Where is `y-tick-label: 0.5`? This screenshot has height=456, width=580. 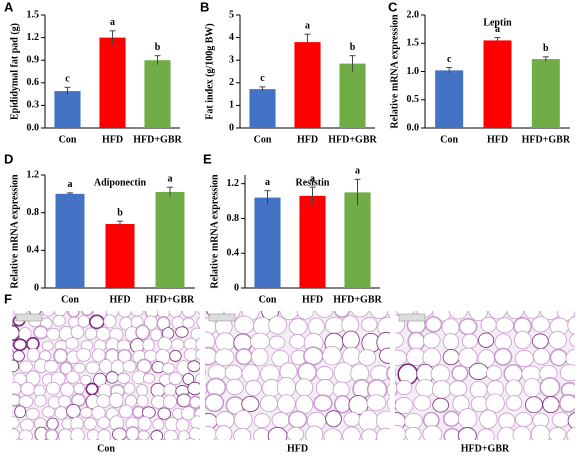
y-tick-label: 0.5 is located at coordinates (413, 99).